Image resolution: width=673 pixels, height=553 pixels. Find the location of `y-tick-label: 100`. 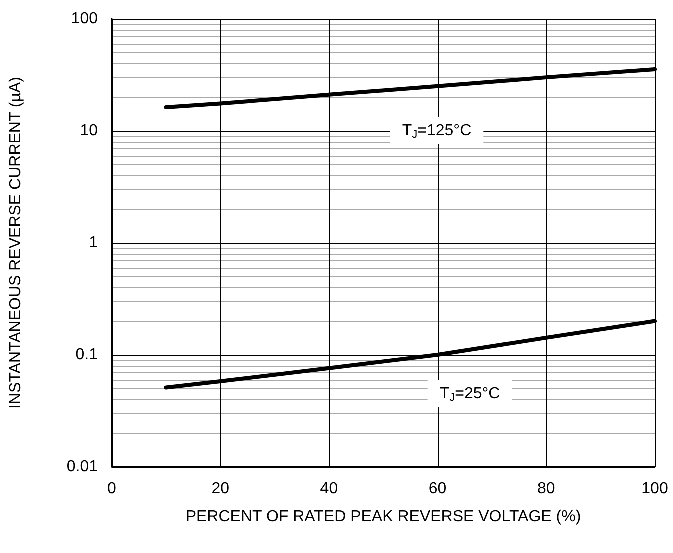

y-tick-label: 100 is located at coordinates (84, 19).